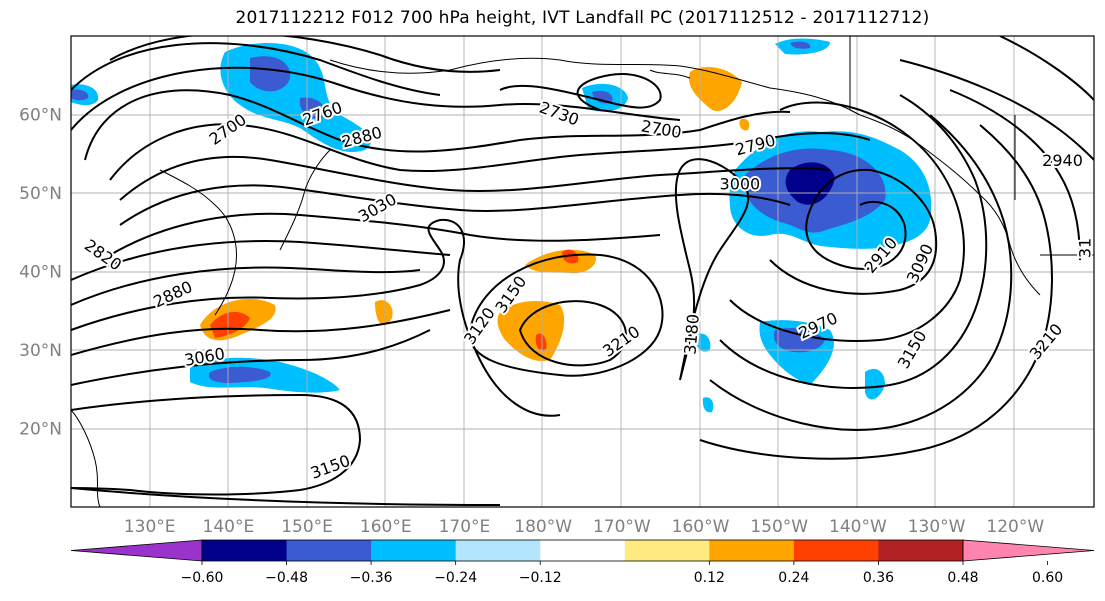 The width and height of the screenshot is (1105, 601). What do you see at coordinates (371, 578) in the screenshot?
I see `colorbar-tick-label: −0.36` at bounding box center [371, 578].